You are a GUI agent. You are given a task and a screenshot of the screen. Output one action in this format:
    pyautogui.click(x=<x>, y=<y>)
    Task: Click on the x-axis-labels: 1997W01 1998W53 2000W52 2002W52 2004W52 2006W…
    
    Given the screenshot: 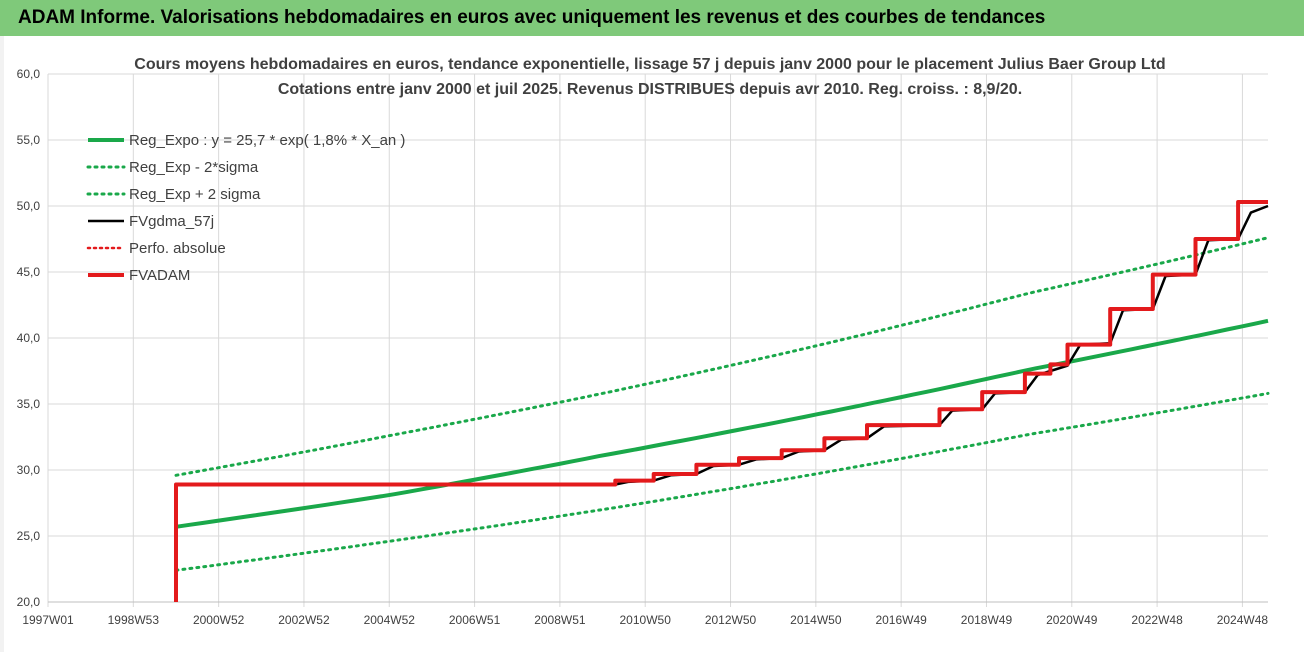 What is the action you would take?
    pyautogui.click(x=645, y=620)
    